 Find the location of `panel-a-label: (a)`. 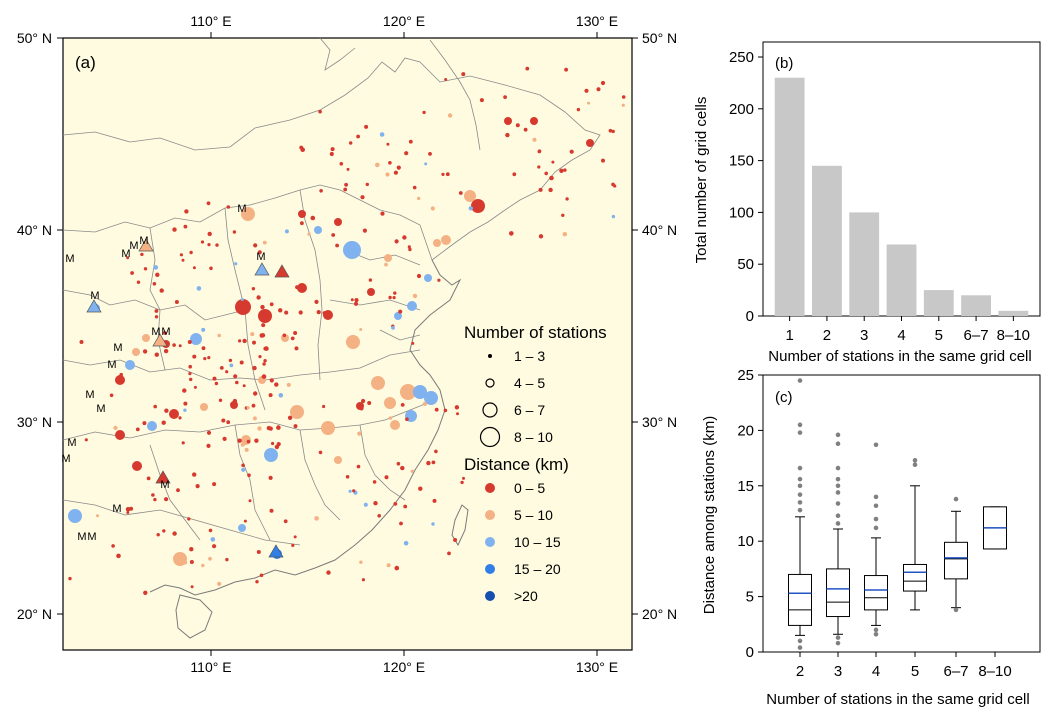

panel-a-label: (a) is located at coordinates (85, 62).